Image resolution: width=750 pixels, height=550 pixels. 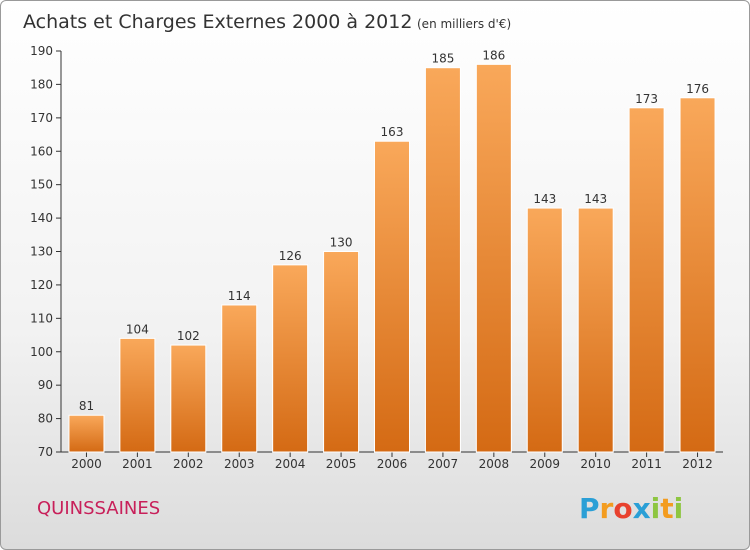 What do you see at coordinates (239, 296) in the screenshot?
I see `value-label-2003: 114` at bounding box center [239, 296].